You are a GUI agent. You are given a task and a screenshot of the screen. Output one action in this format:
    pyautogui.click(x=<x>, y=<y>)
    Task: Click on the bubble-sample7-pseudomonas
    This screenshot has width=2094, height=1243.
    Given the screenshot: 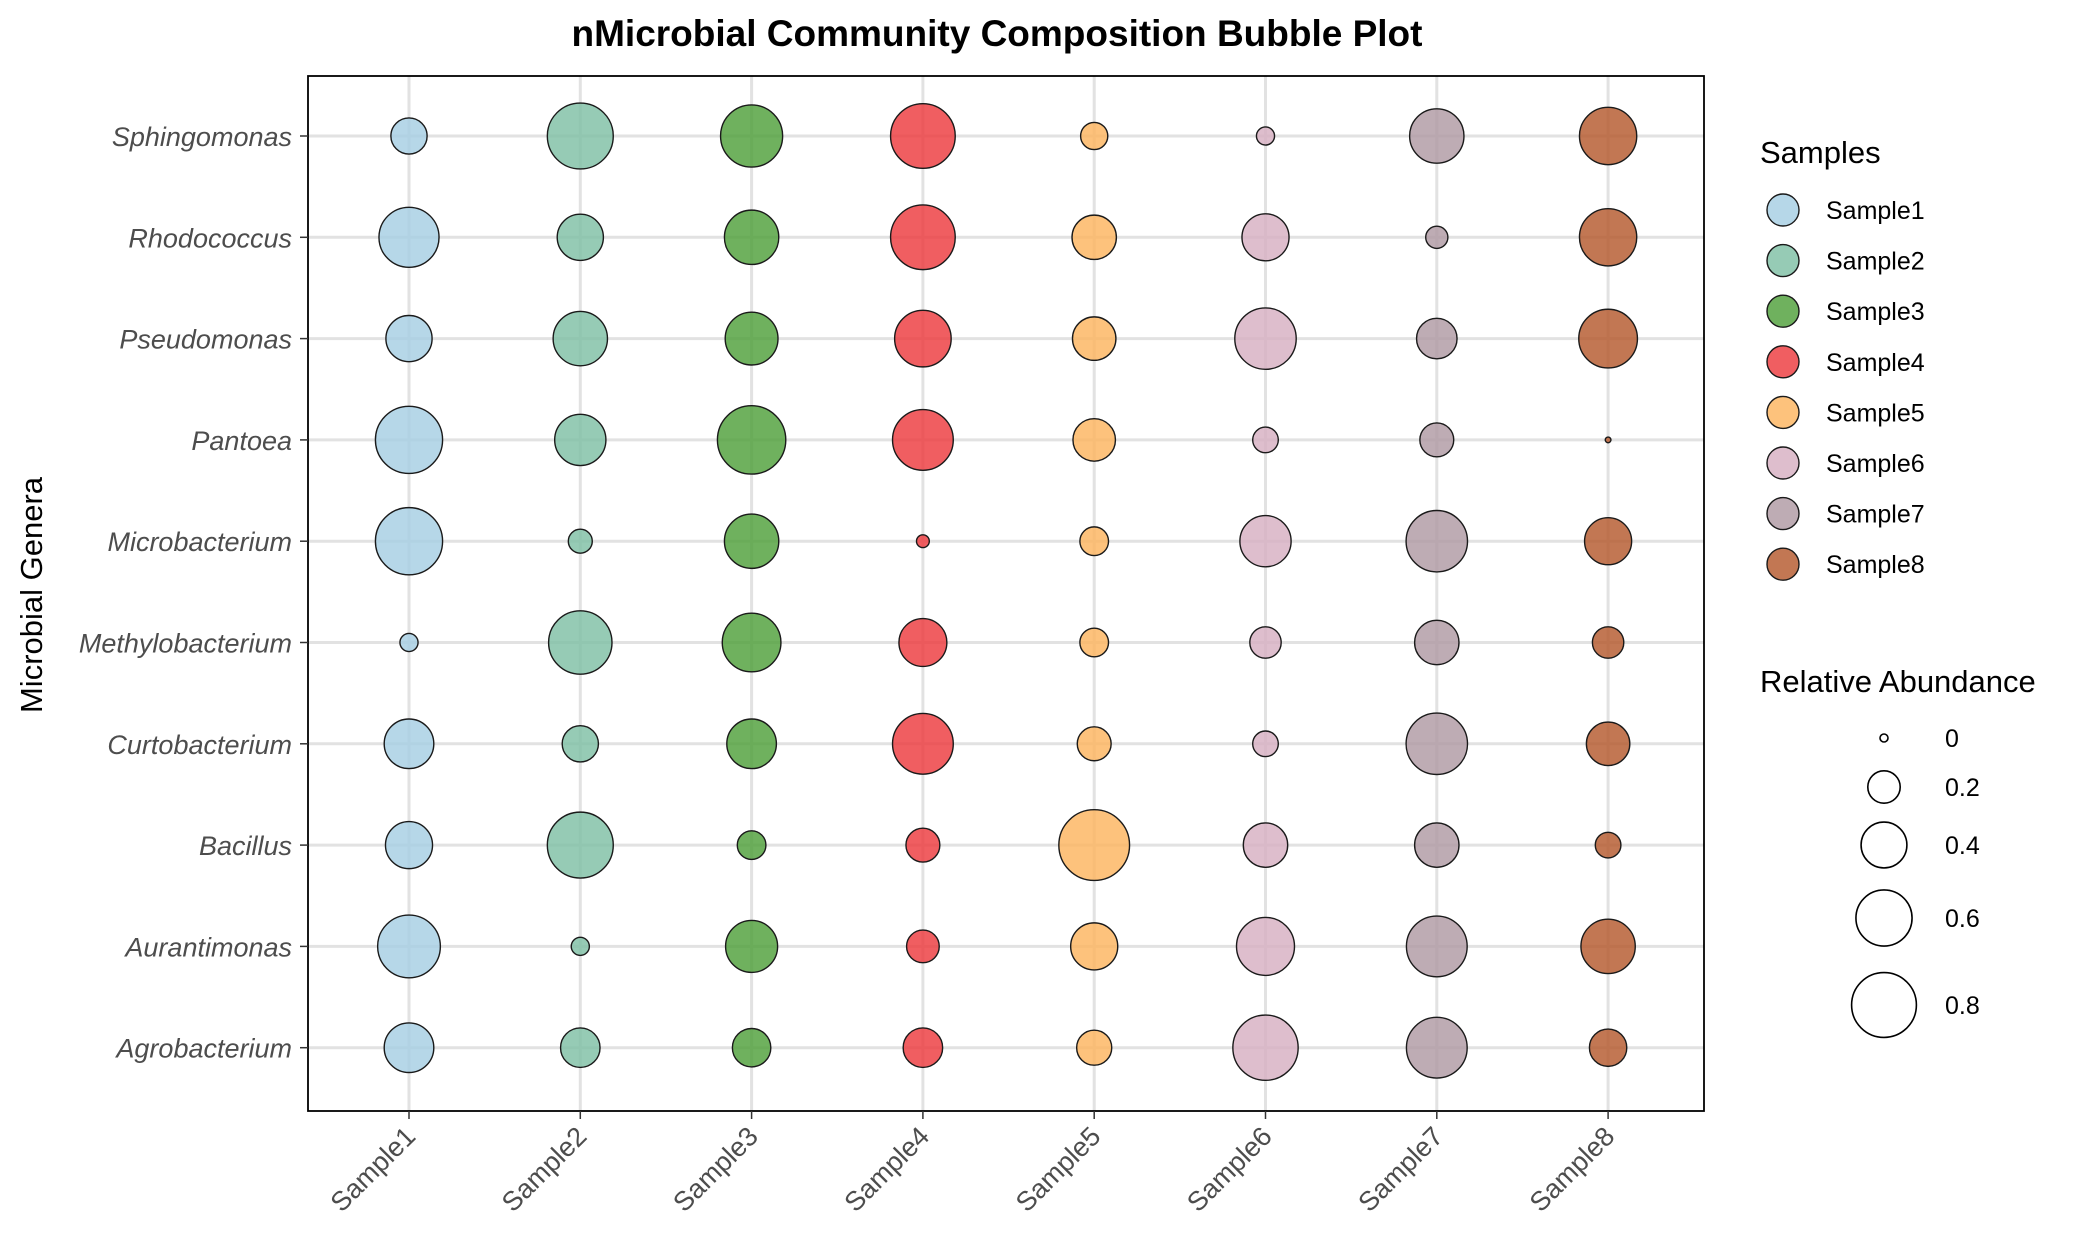 What is the action you would take?
    pyautogui.click(x=1436, y=338)
    